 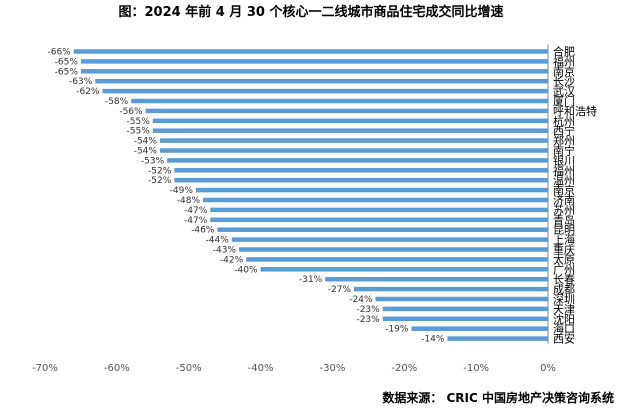 What do you see at coordinates (368, 320) in the screenshot?
I see `data-label-27: -23%` at bounding box center [368, 320].